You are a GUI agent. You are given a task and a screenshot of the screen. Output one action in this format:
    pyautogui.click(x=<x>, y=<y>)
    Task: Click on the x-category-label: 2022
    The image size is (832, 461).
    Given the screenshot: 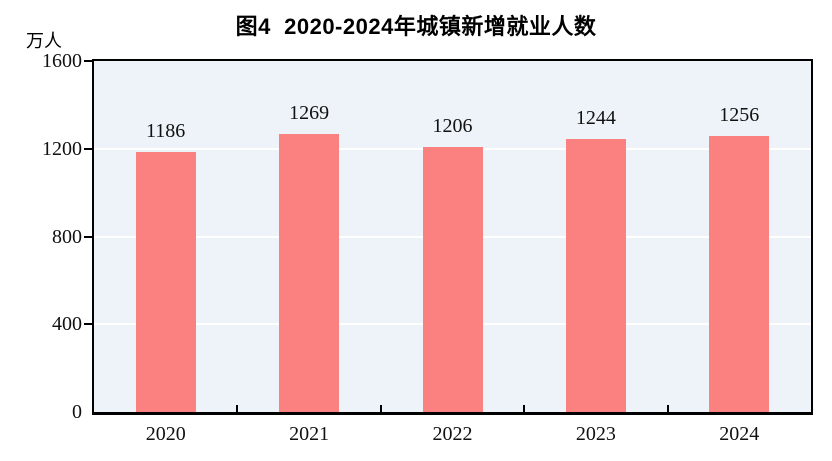 What is the action you would take?
    pyautogui.click(x=452, y=434)
    